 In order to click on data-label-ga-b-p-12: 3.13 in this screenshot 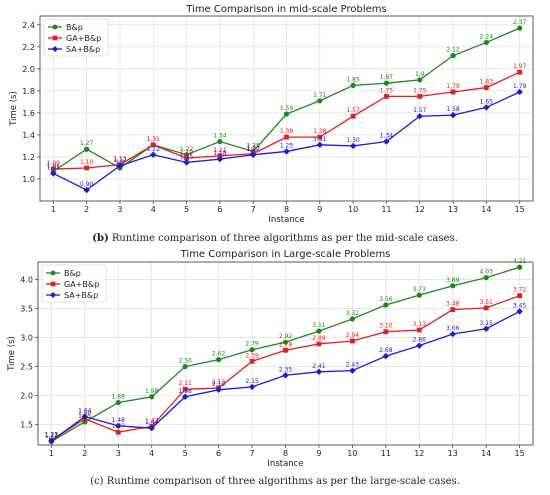, I will do `click(420, 324)`.